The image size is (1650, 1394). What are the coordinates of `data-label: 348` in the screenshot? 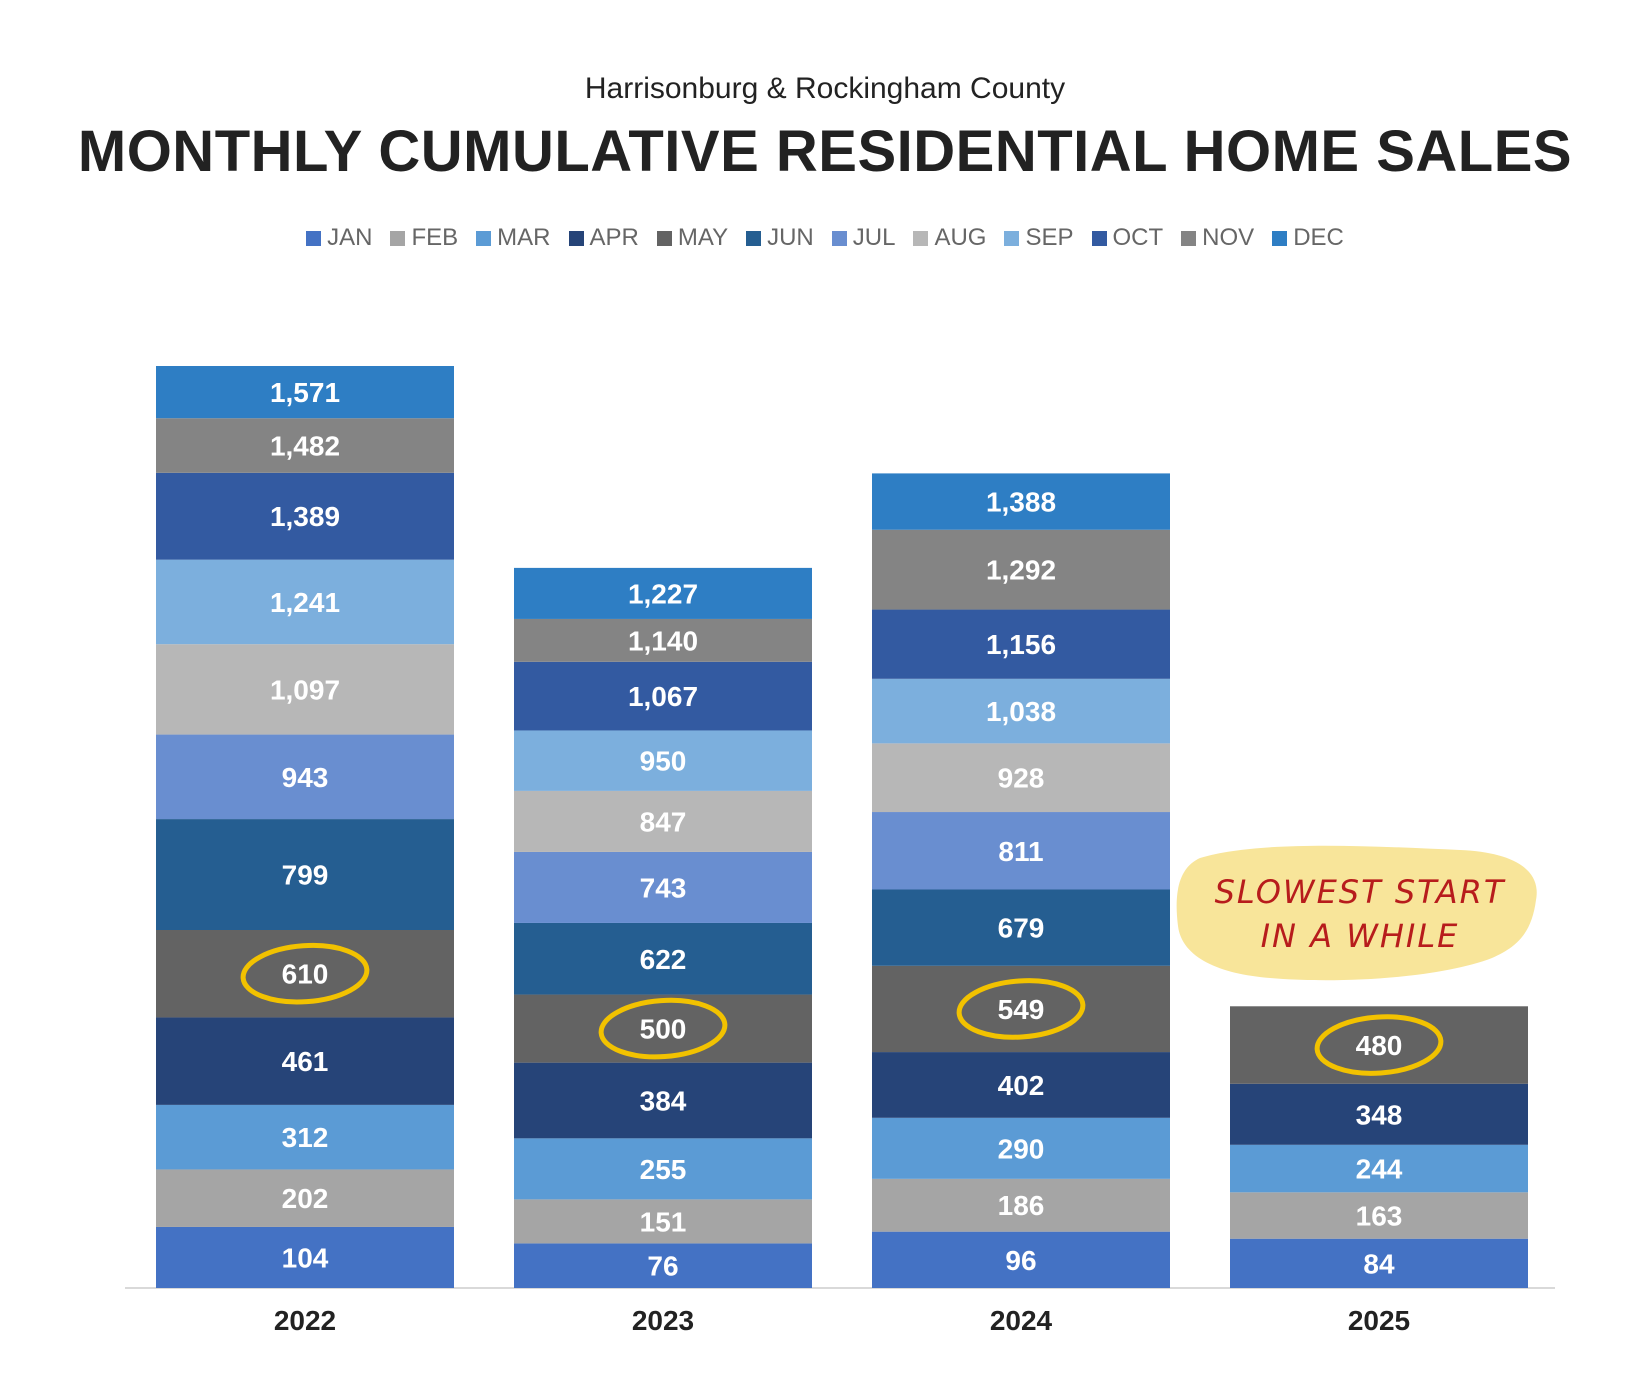 It's located at (1379, 1114).